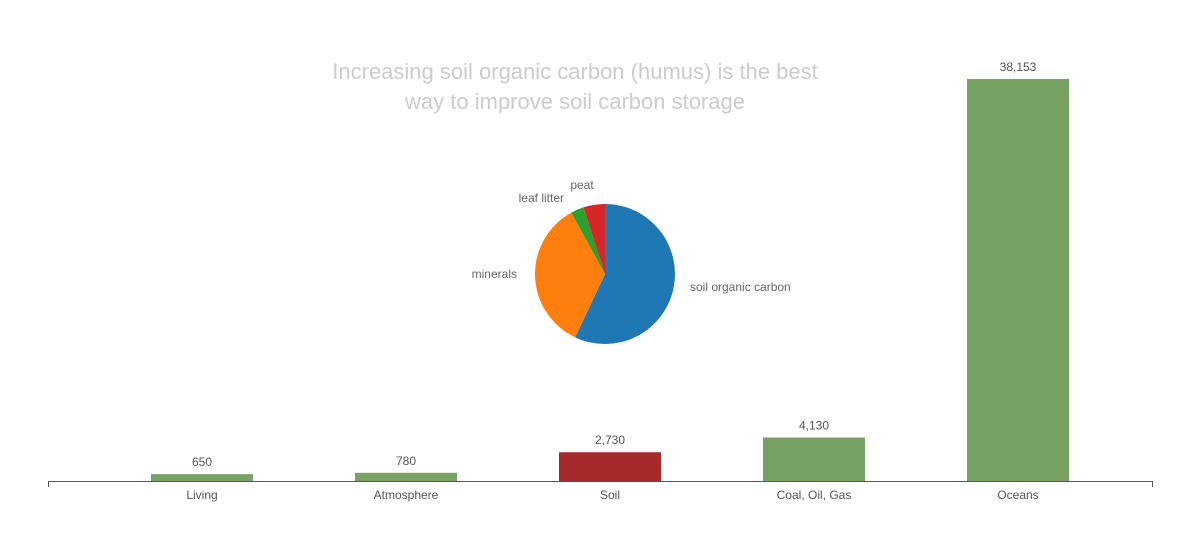 The height and width of the screenshot is (546, 1191). I want to click on pie-slice-label: minerals, so click(494, 274).